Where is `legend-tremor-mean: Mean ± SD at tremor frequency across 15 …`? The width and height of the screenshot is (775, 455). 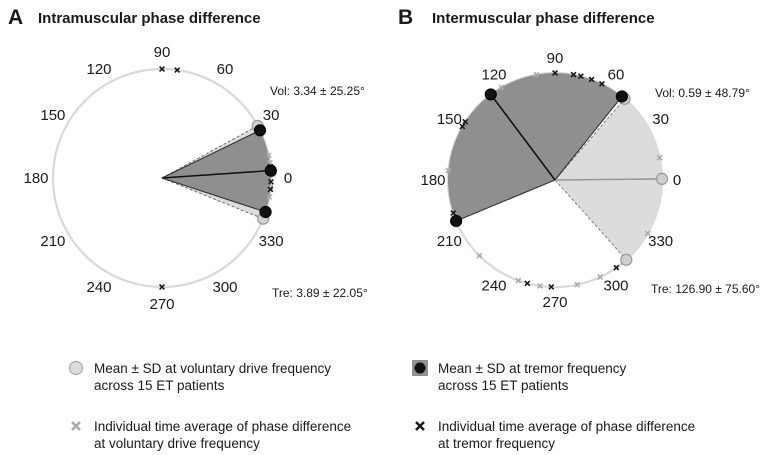
legend-tremor-mean: Mean ± SD at tremor frequency across 15 … is located at coordinates (519, 377).